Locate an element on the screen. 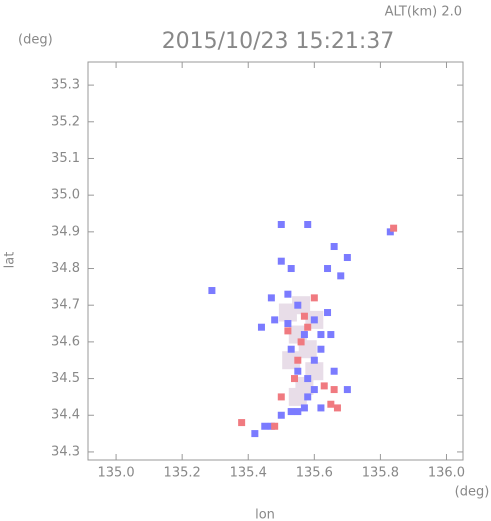  y-tick-label: 34.9 is located at coordinates (65, 231).